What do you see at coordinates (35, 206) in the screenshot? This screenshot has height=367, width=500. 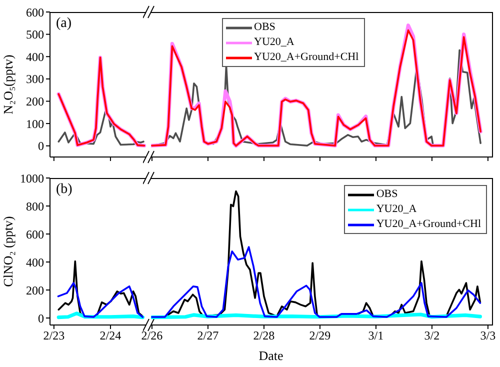 I see `y-tick-label: 800` at bounding box center [35, 206].